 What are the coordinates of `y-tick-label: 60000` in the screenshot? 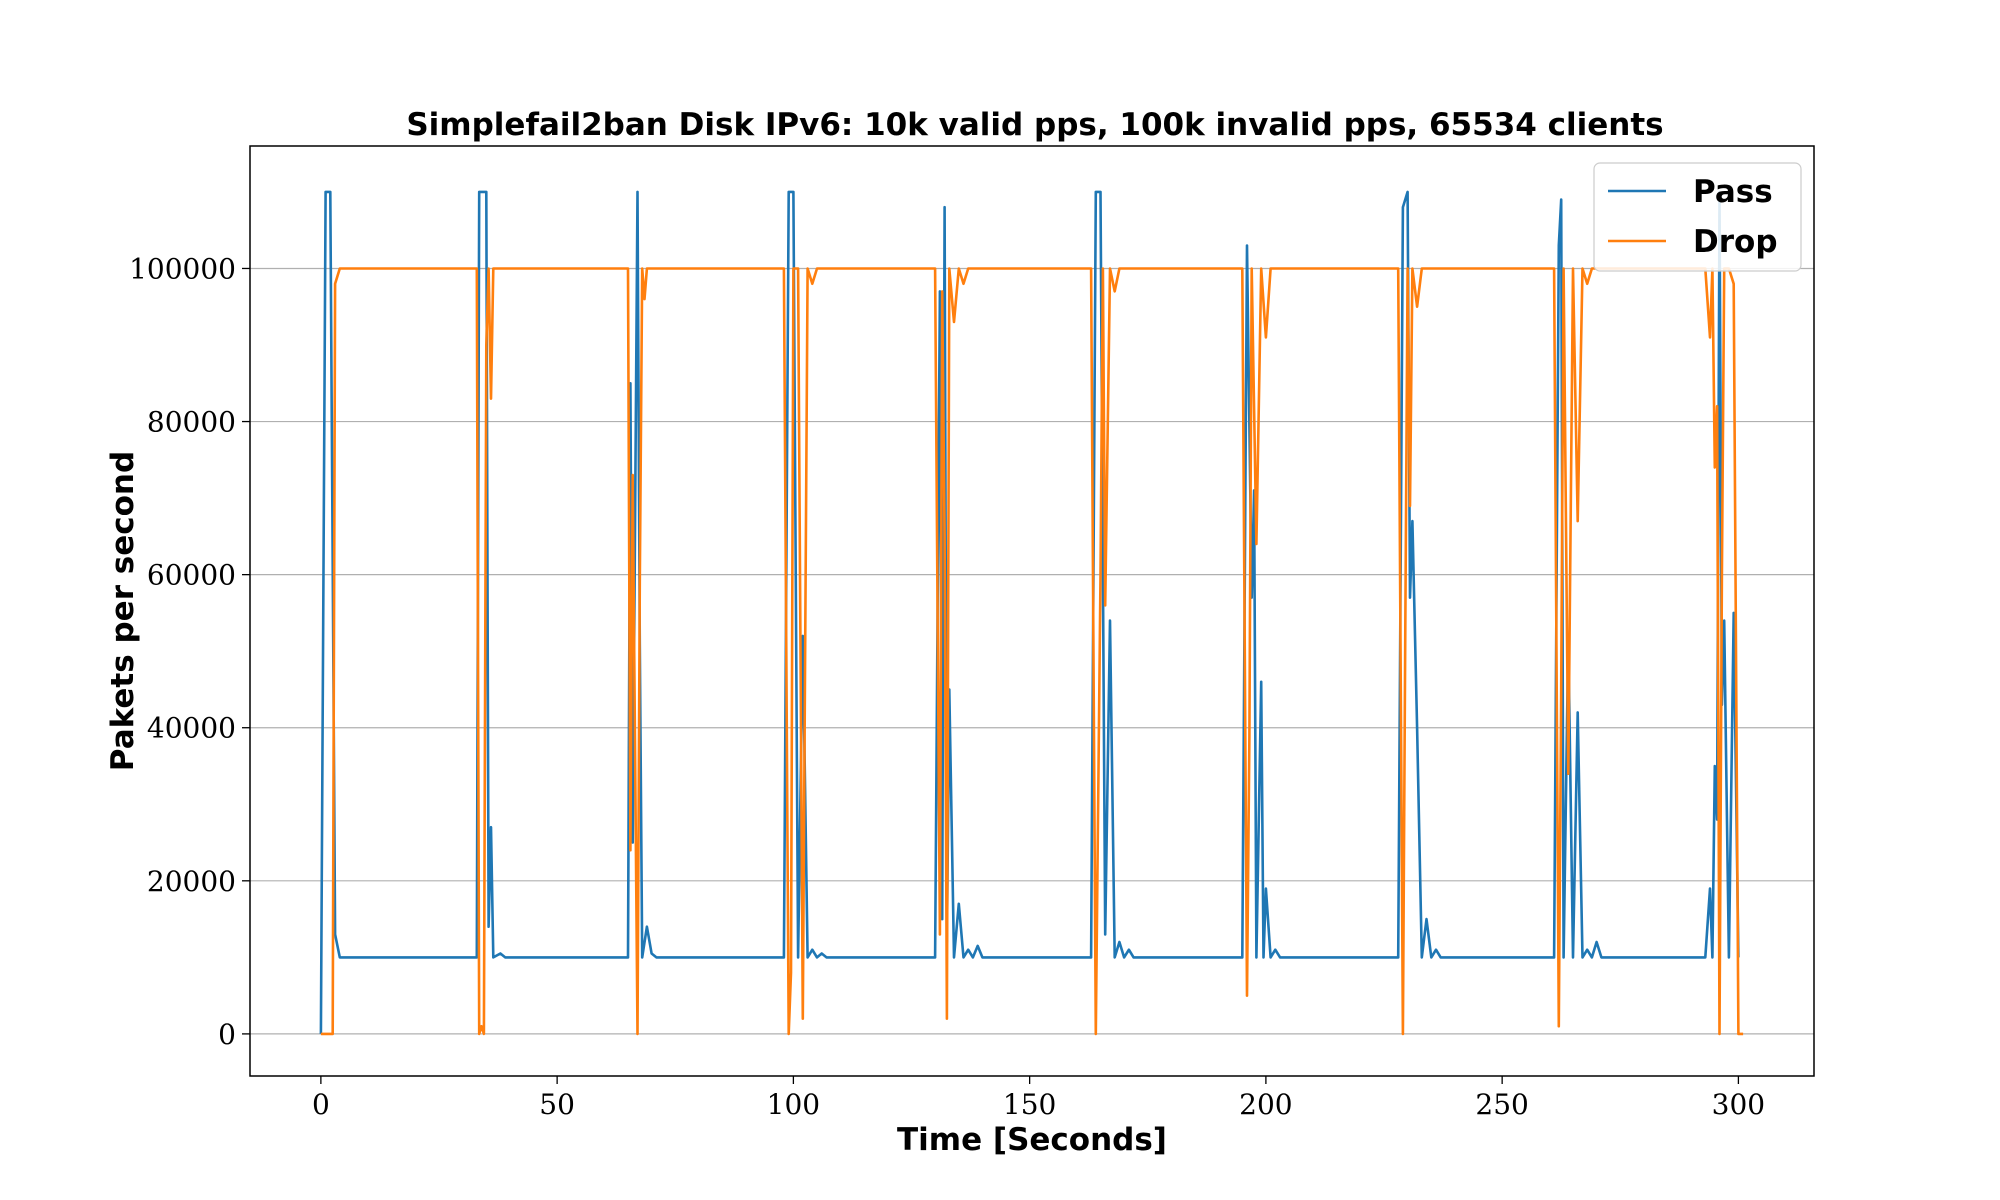 It's located at (191, 575).